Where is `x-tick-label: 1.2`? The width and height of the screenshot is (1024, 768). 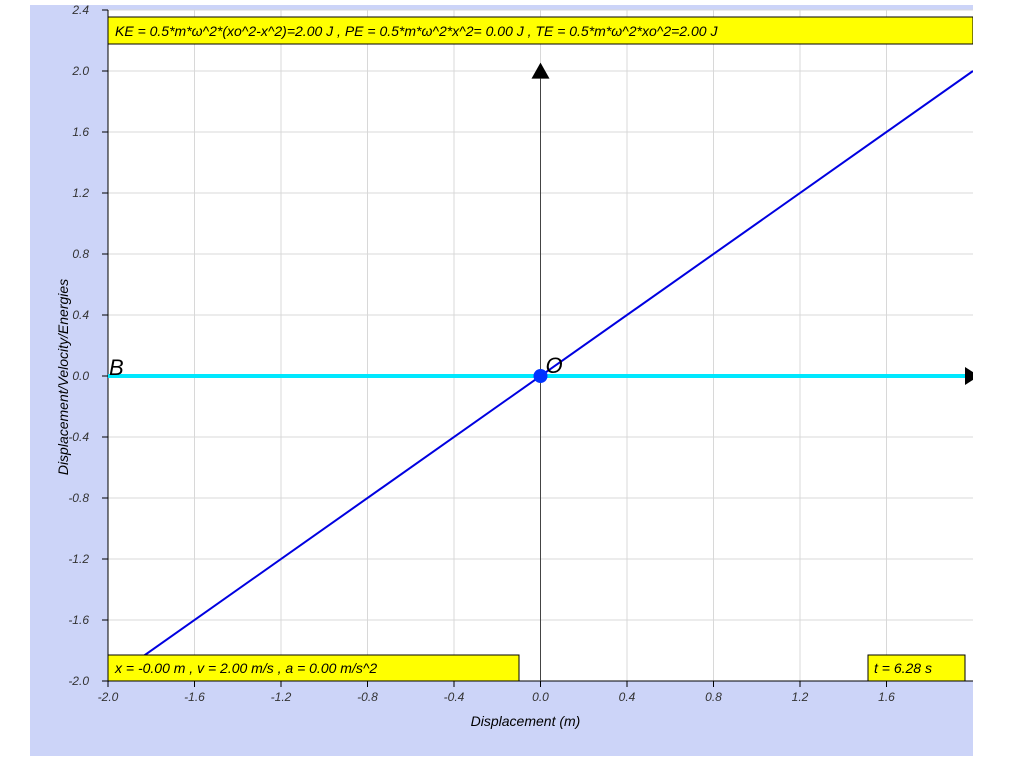
x-tick-label: 1.2 is located at coordinates (800, 697).